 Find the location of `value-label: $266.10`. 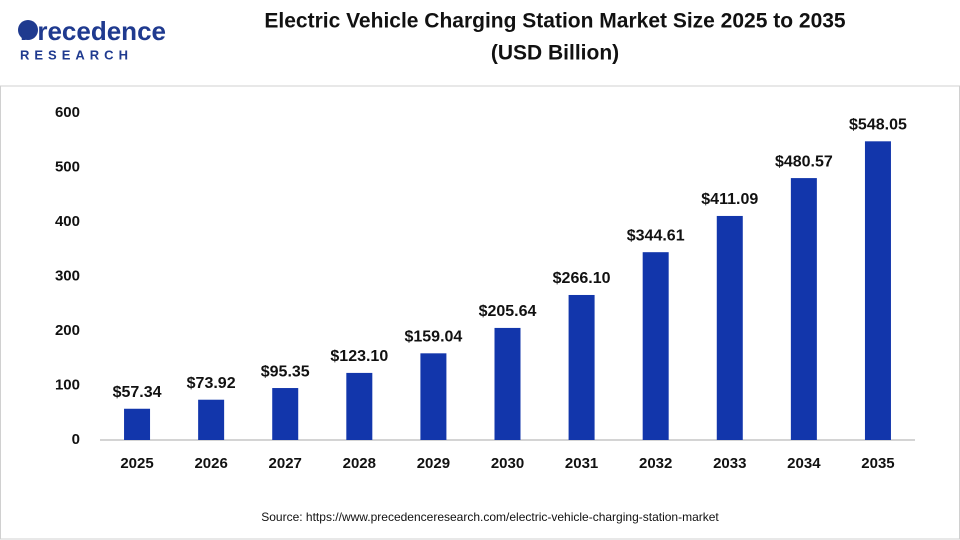

value-label: $266.10 is located at coordinates (582, 278).